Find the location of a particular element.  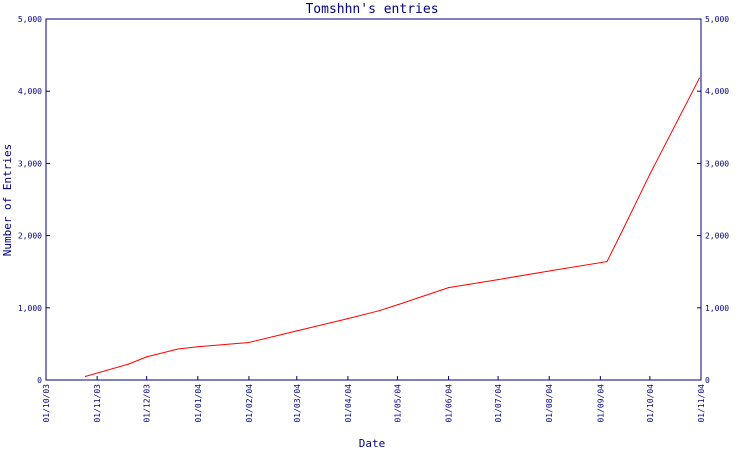

y-tick-label-right: 2,000 is located at coordinates (717, 236).